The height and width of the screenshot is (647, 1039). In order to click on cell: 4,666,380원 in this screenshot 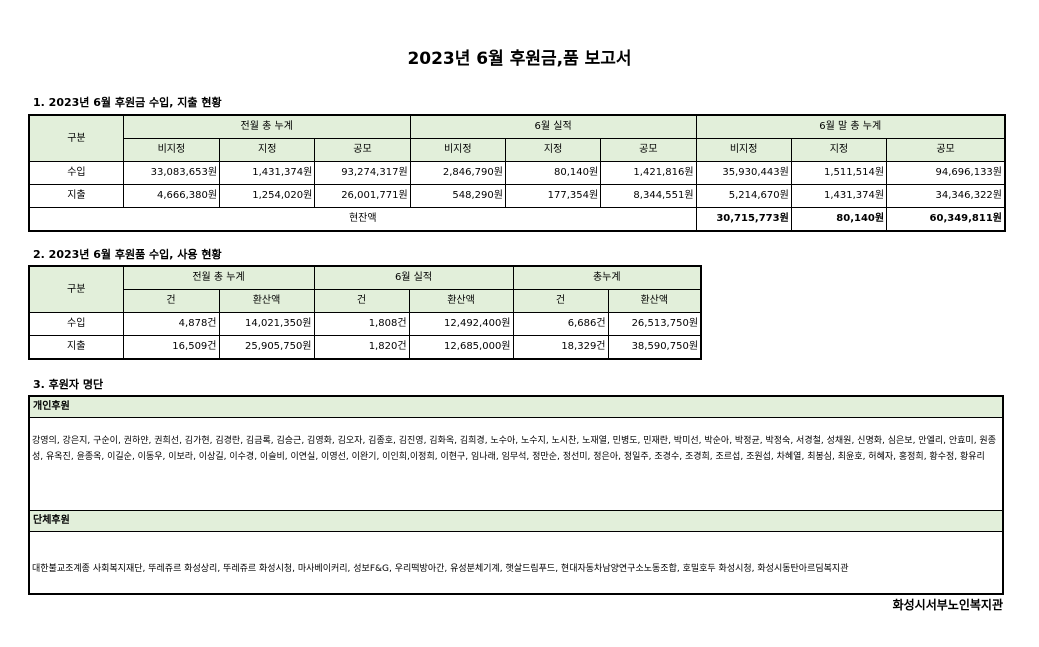, I will do `click(171, 196)`.